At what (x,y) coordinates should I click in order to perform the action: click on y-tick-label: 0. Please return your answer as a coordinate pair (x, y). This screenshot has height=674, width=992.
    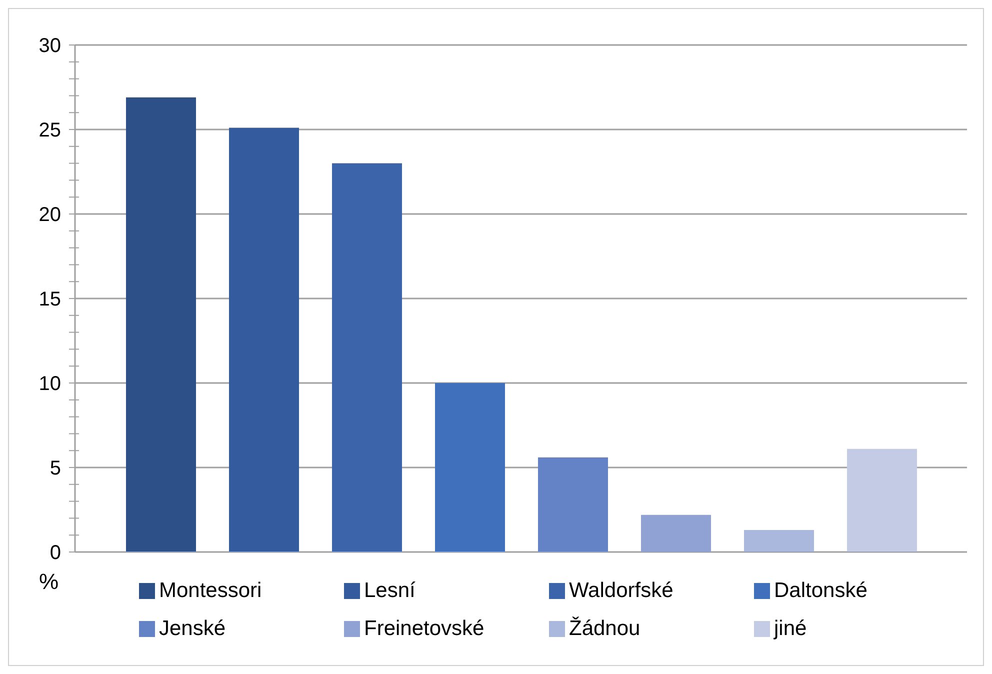
    Looking at the image, I should click on (55, 553).